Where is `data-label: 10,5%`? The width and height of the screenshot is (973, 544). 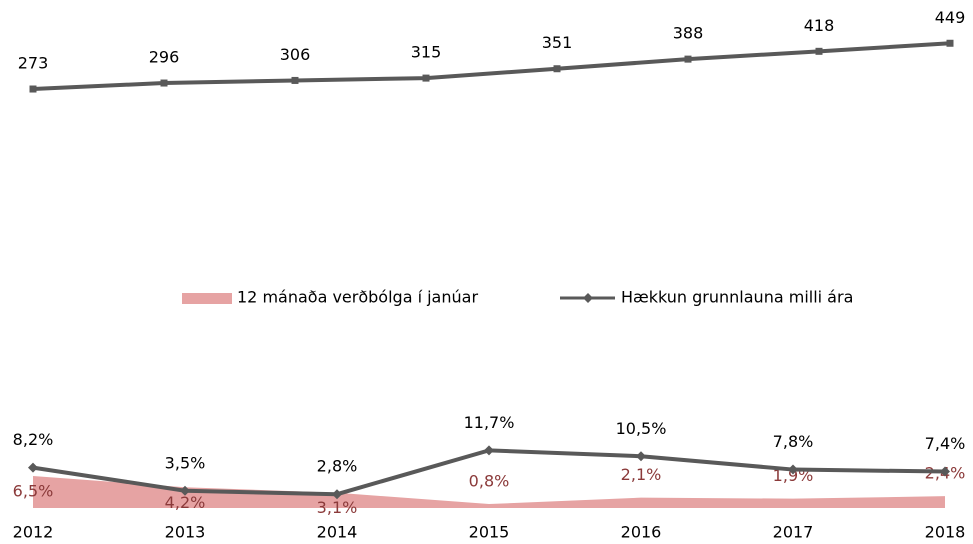
data-label: 10,5% is located at coordinates (641, 428).